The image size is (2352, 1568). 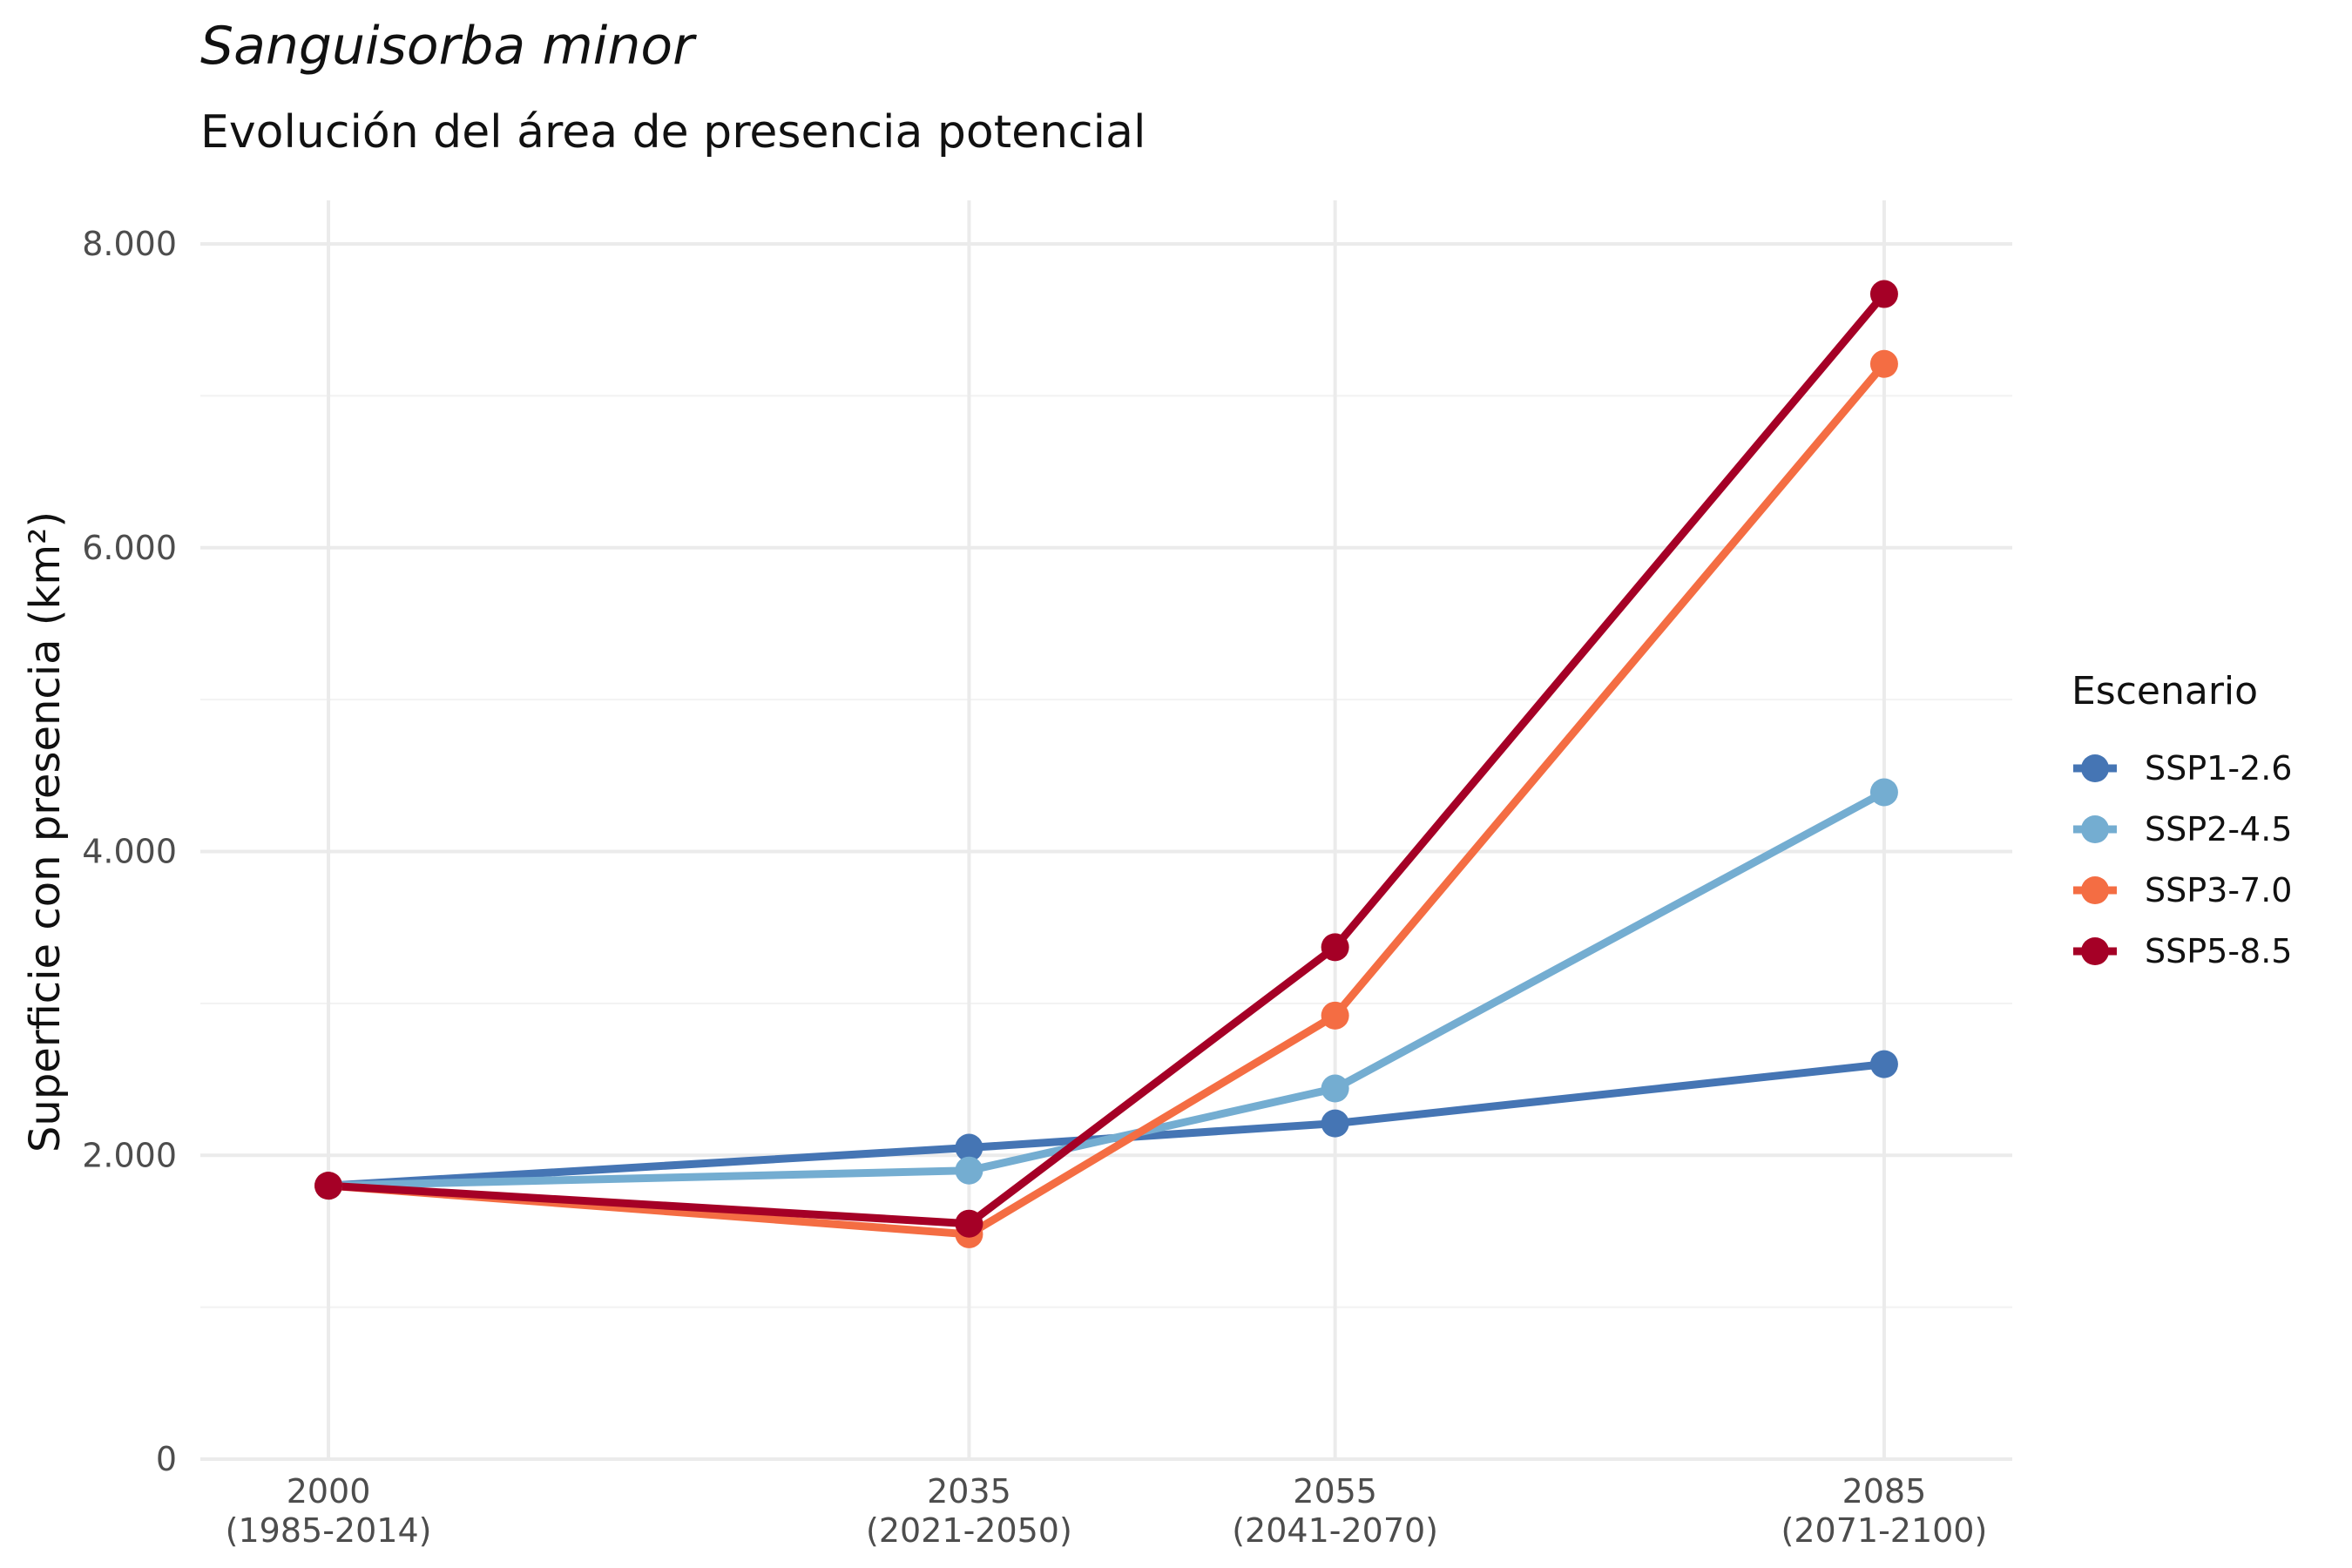 What do you see at coordinates (969, 1491) in the screenshot?
I see `x-tick-label: 2035` at bounding box center [969, 1491].